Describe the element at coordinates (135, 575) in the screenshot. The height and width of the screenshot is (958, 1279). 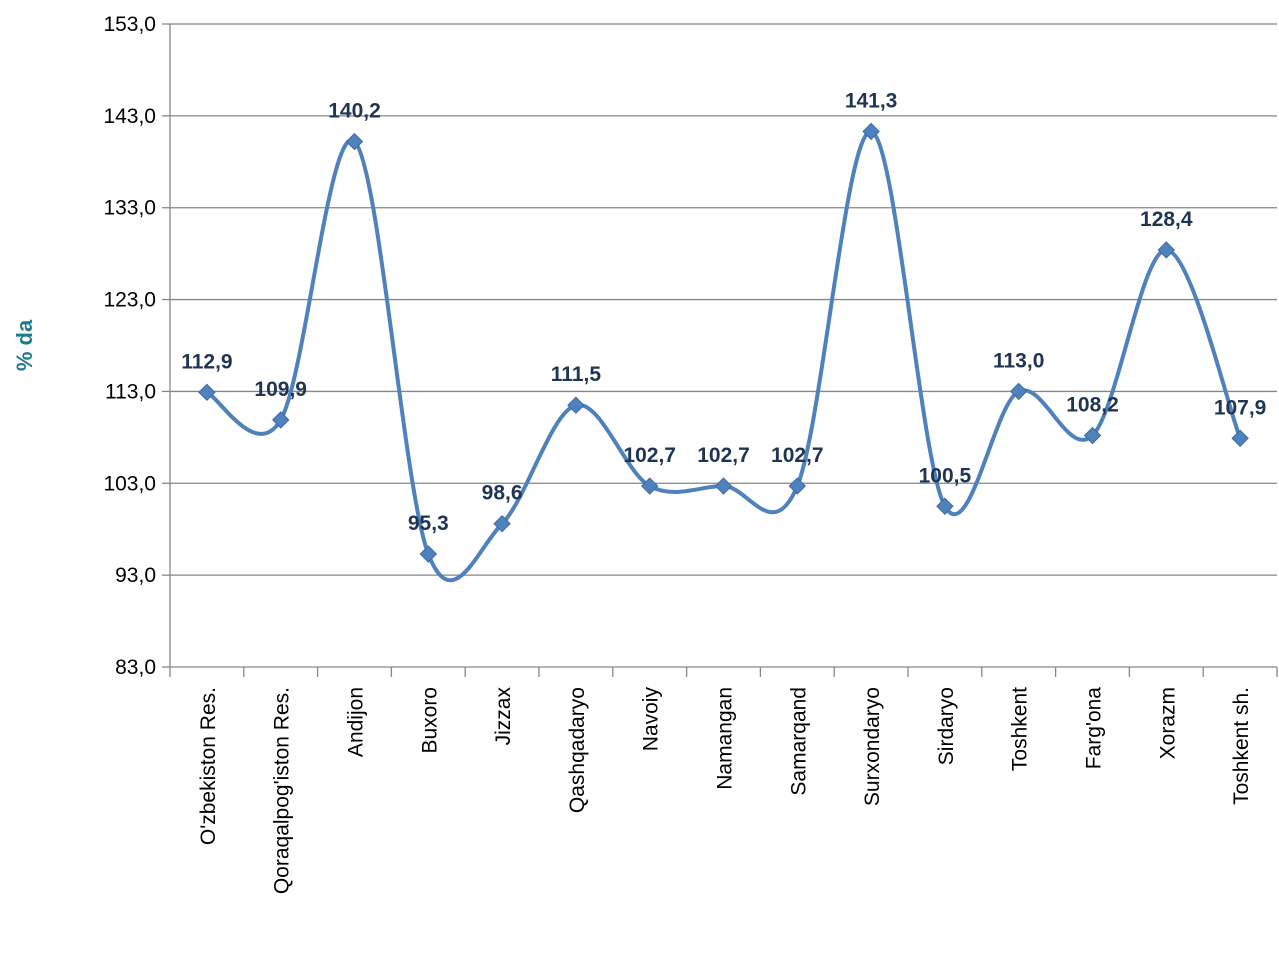
I see `y-tick-label: 93,0` at that location.